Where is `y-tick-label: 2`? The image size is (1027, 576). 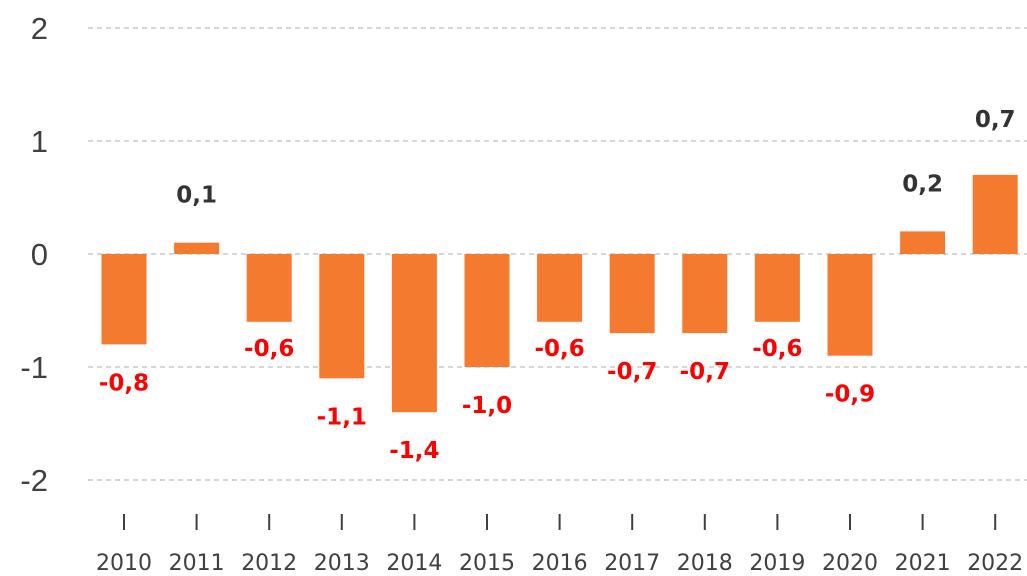
y-tick-label: 2 is located at coordinates (39, 28).